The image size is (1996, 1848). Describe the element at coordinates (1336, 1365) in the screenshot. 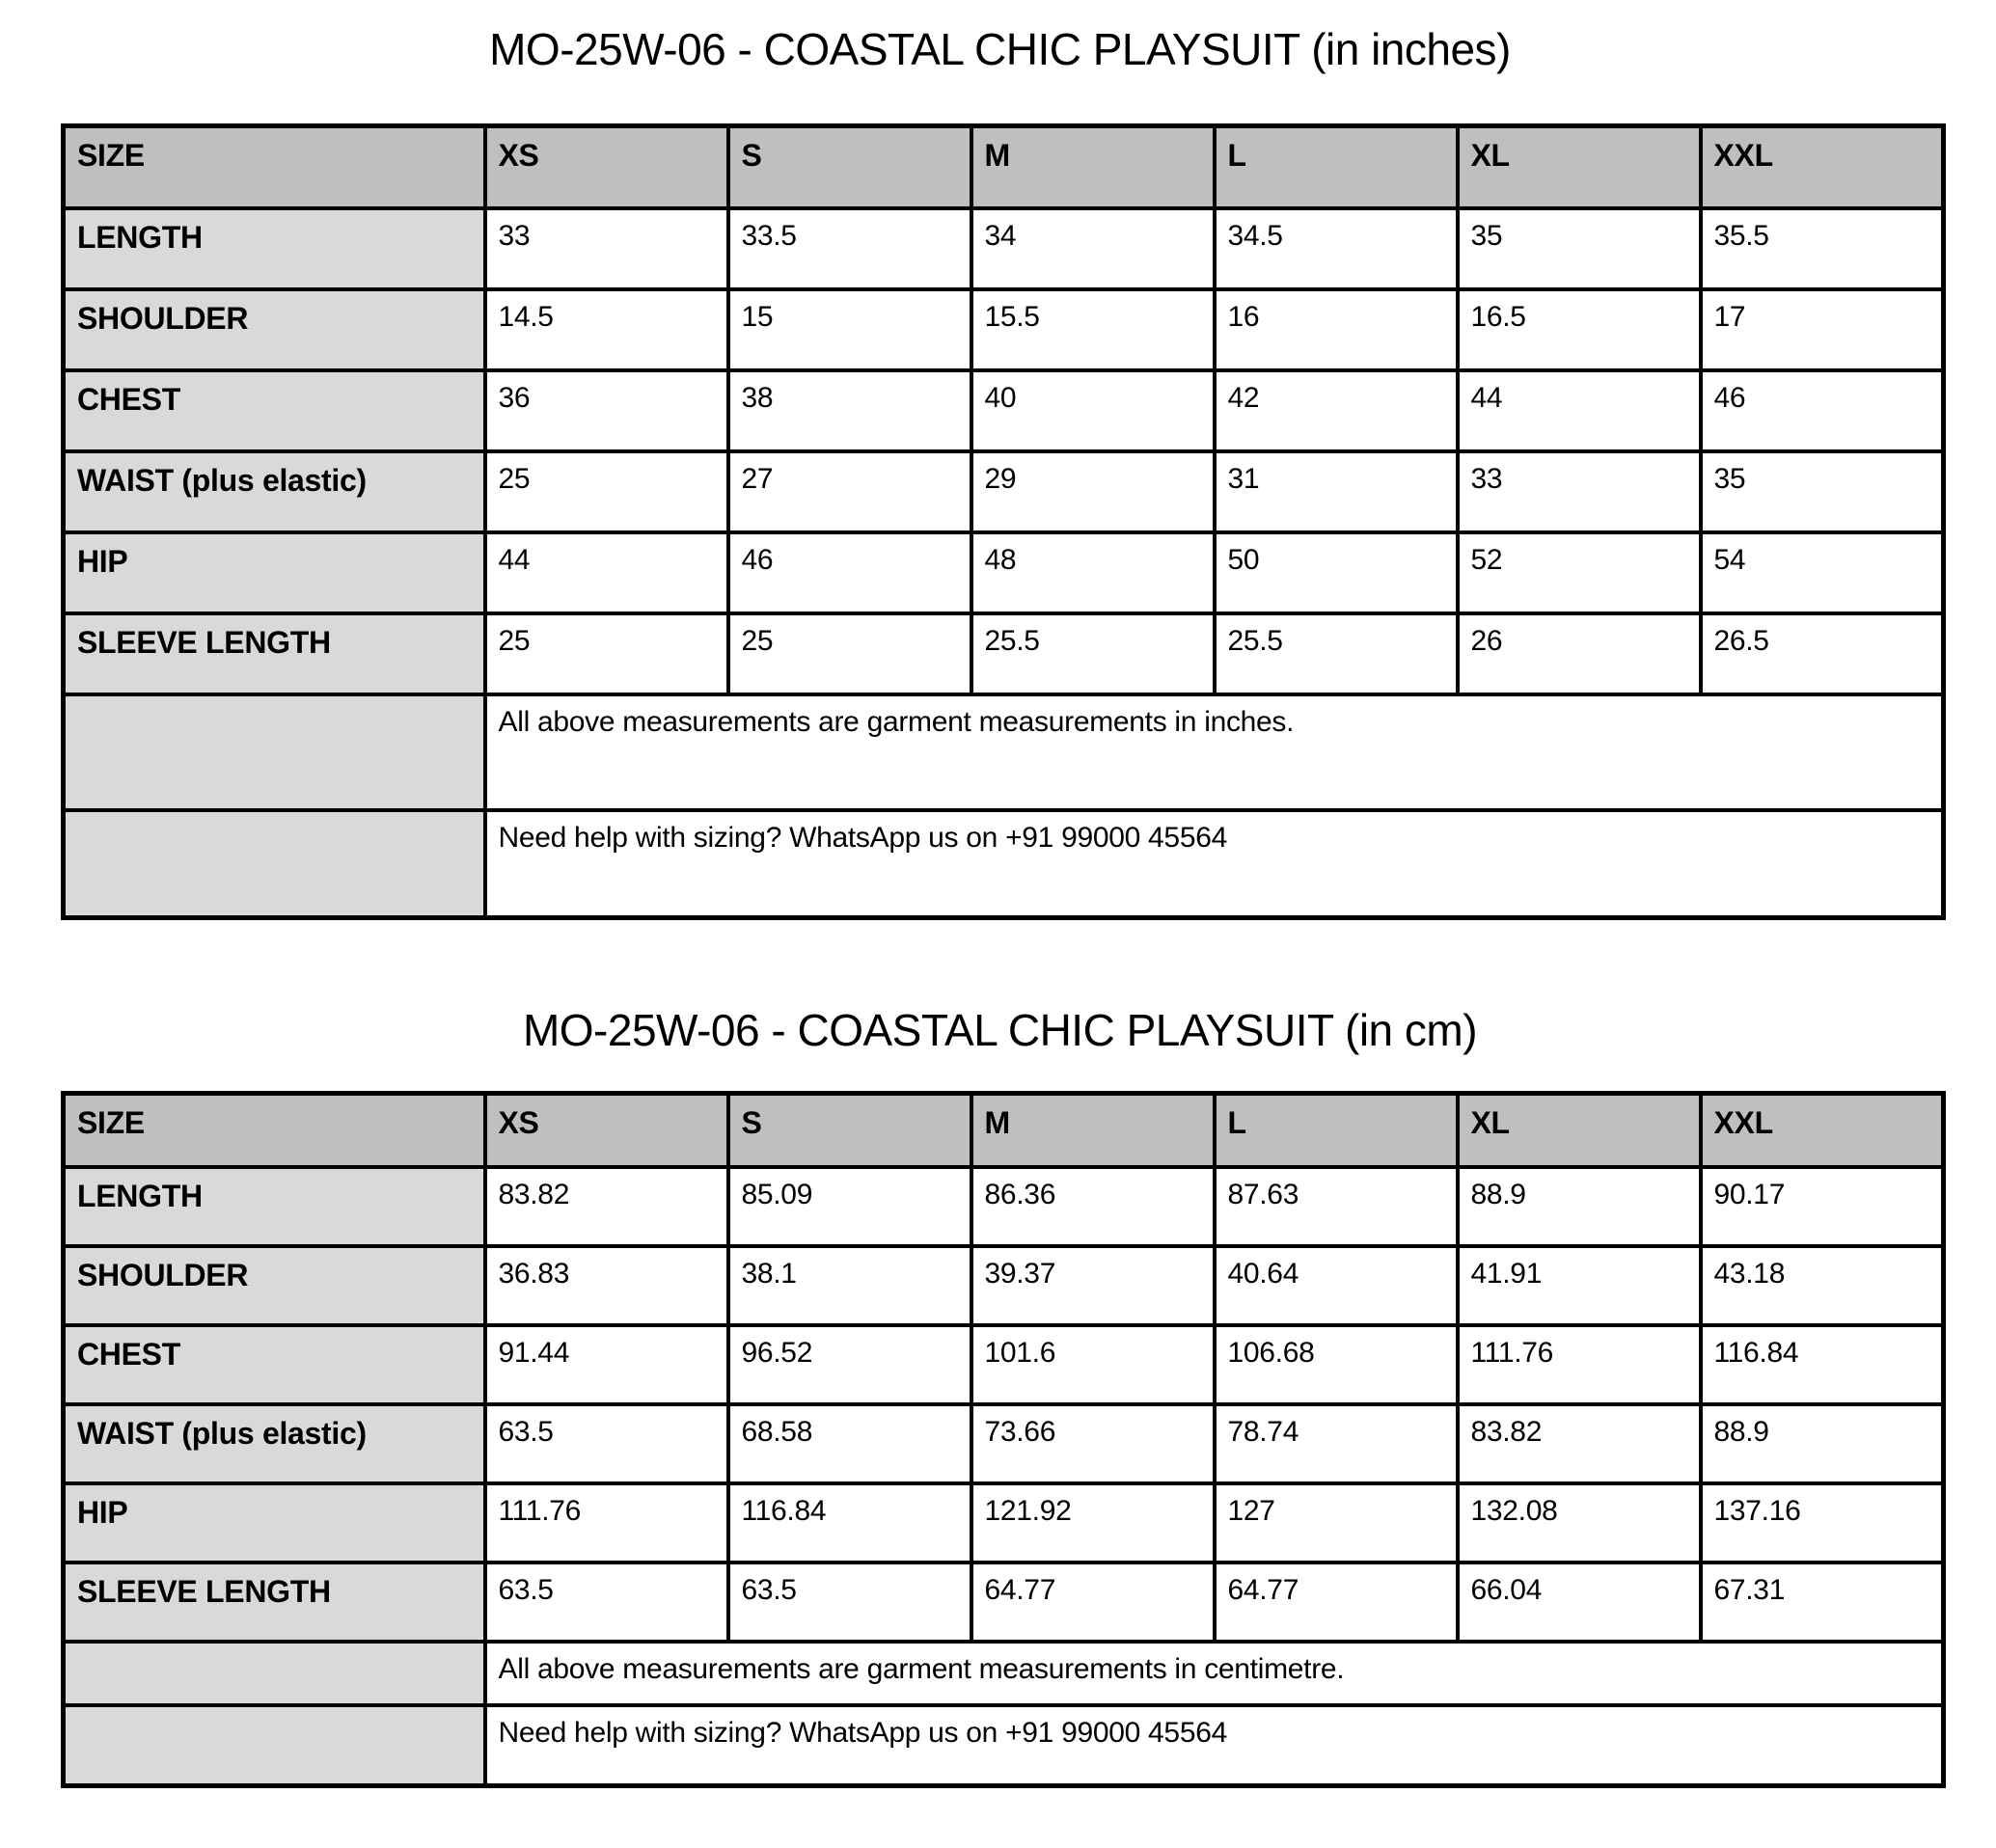

I see `measurement-value-cell: 106.68` at that location.